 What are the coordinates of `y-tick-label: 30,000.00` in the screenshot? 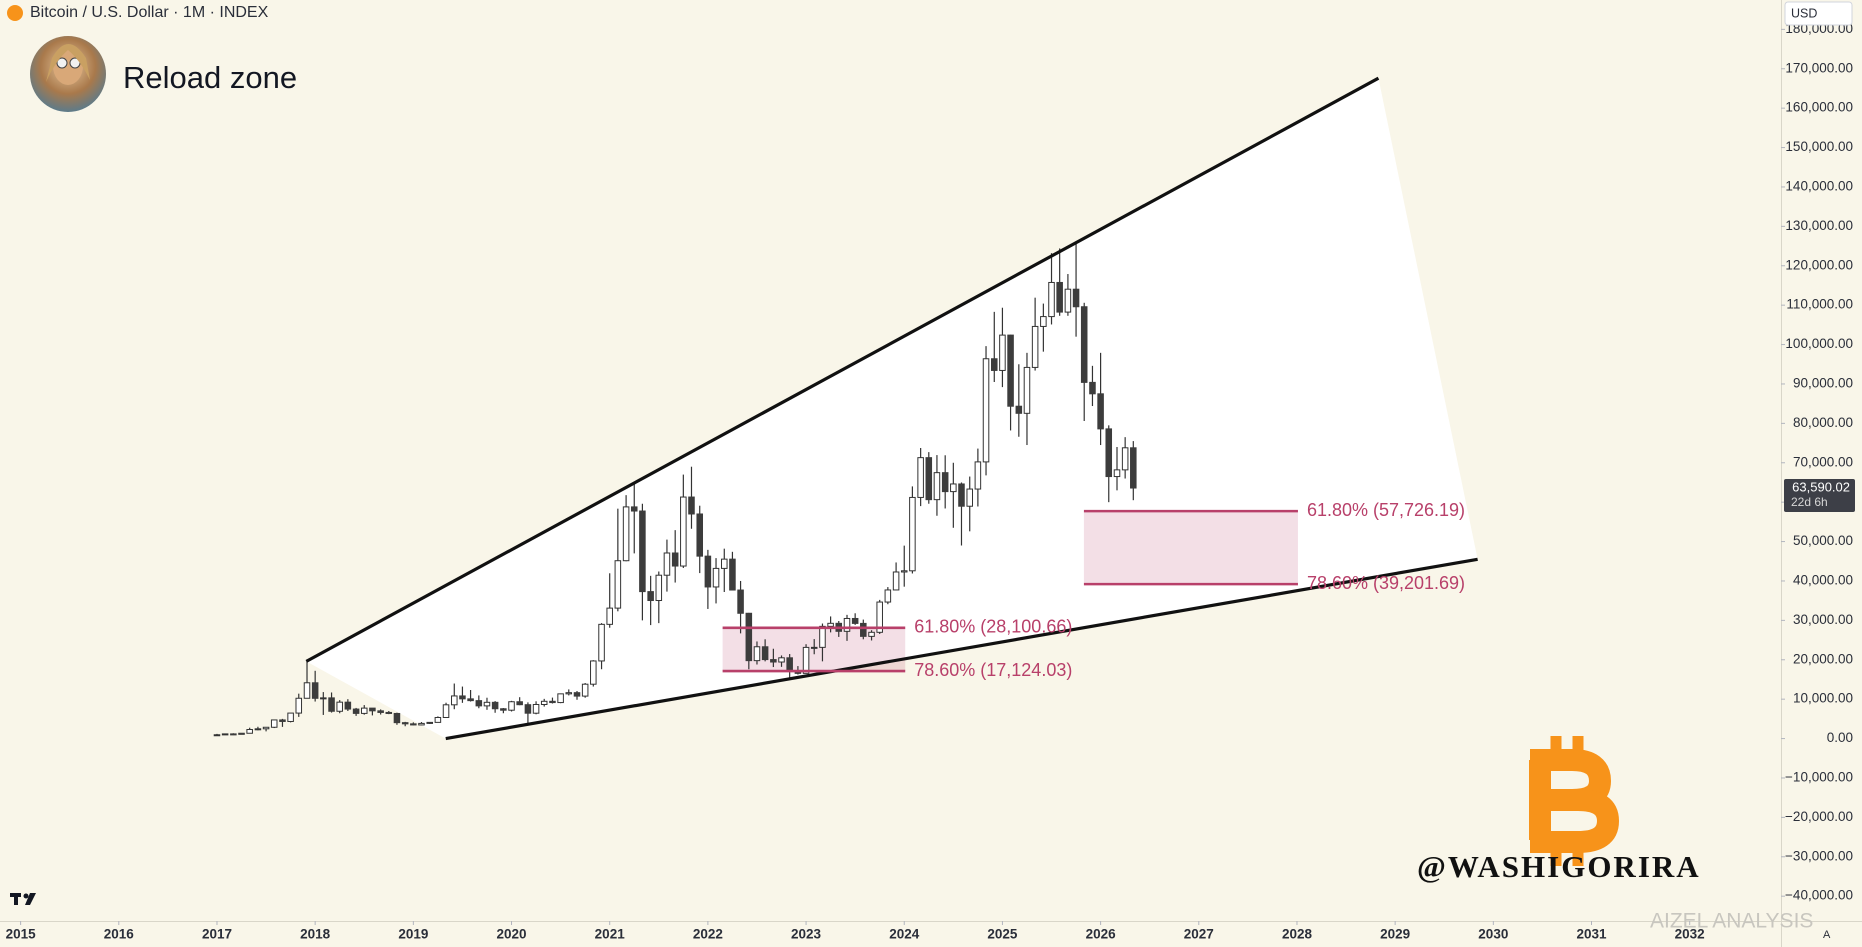 It's located at (1823, 619).